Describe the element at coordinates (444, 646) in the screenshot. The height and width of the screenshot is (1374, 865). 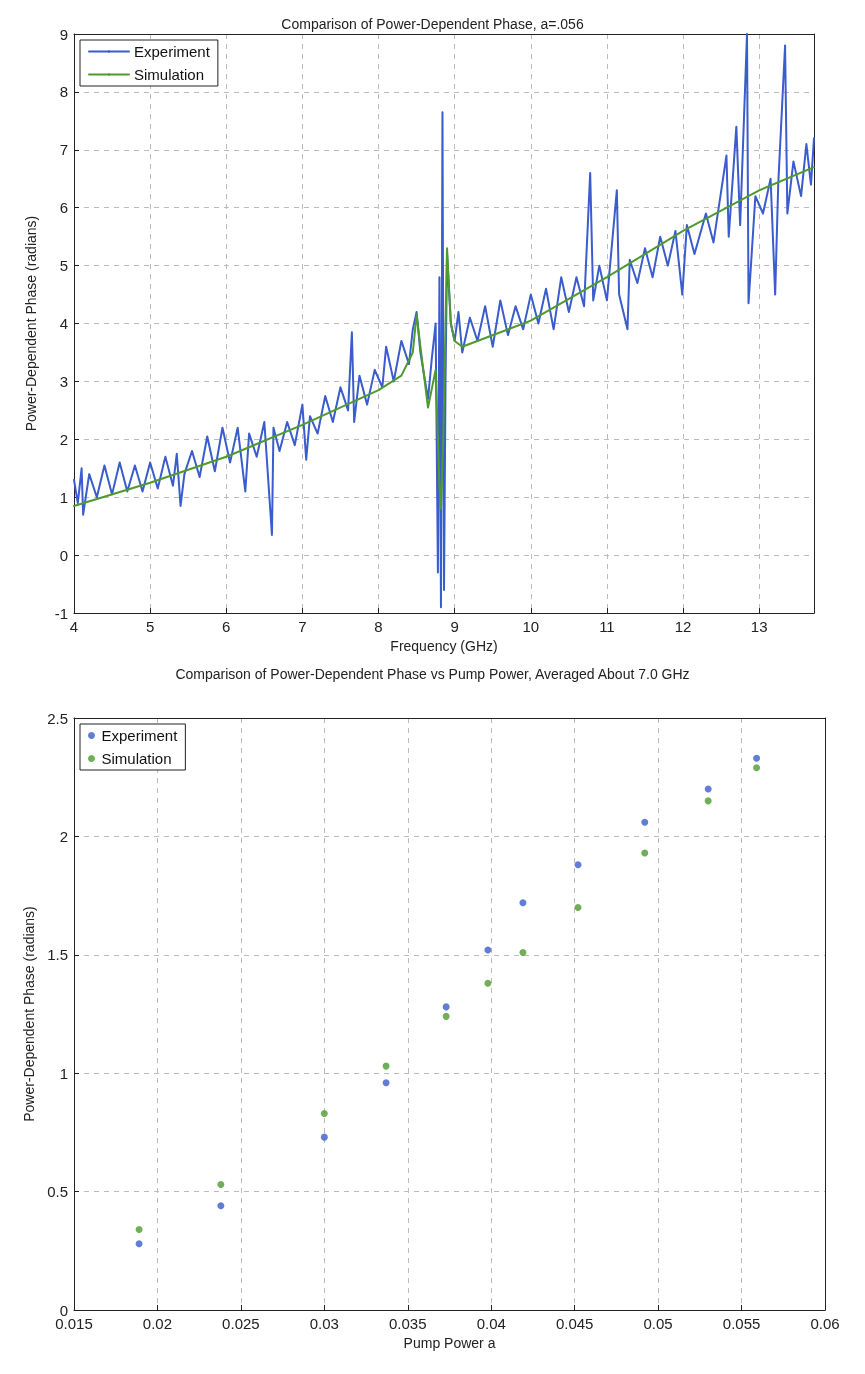
I see `x-axis-title: Frequency (GHz)` at that location.